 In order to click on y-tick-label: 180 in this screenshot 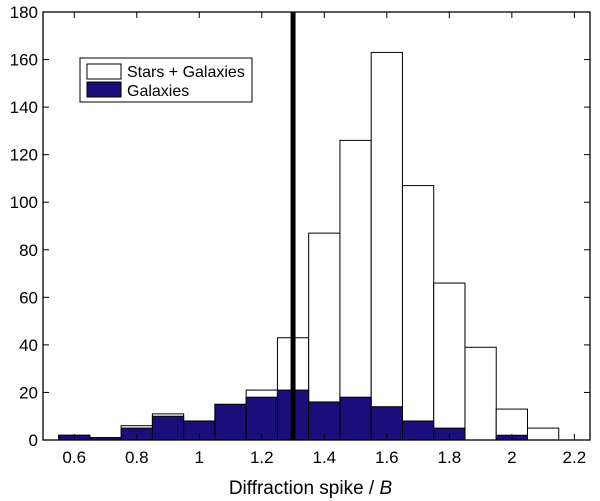, I will do `click(24, 12)`.